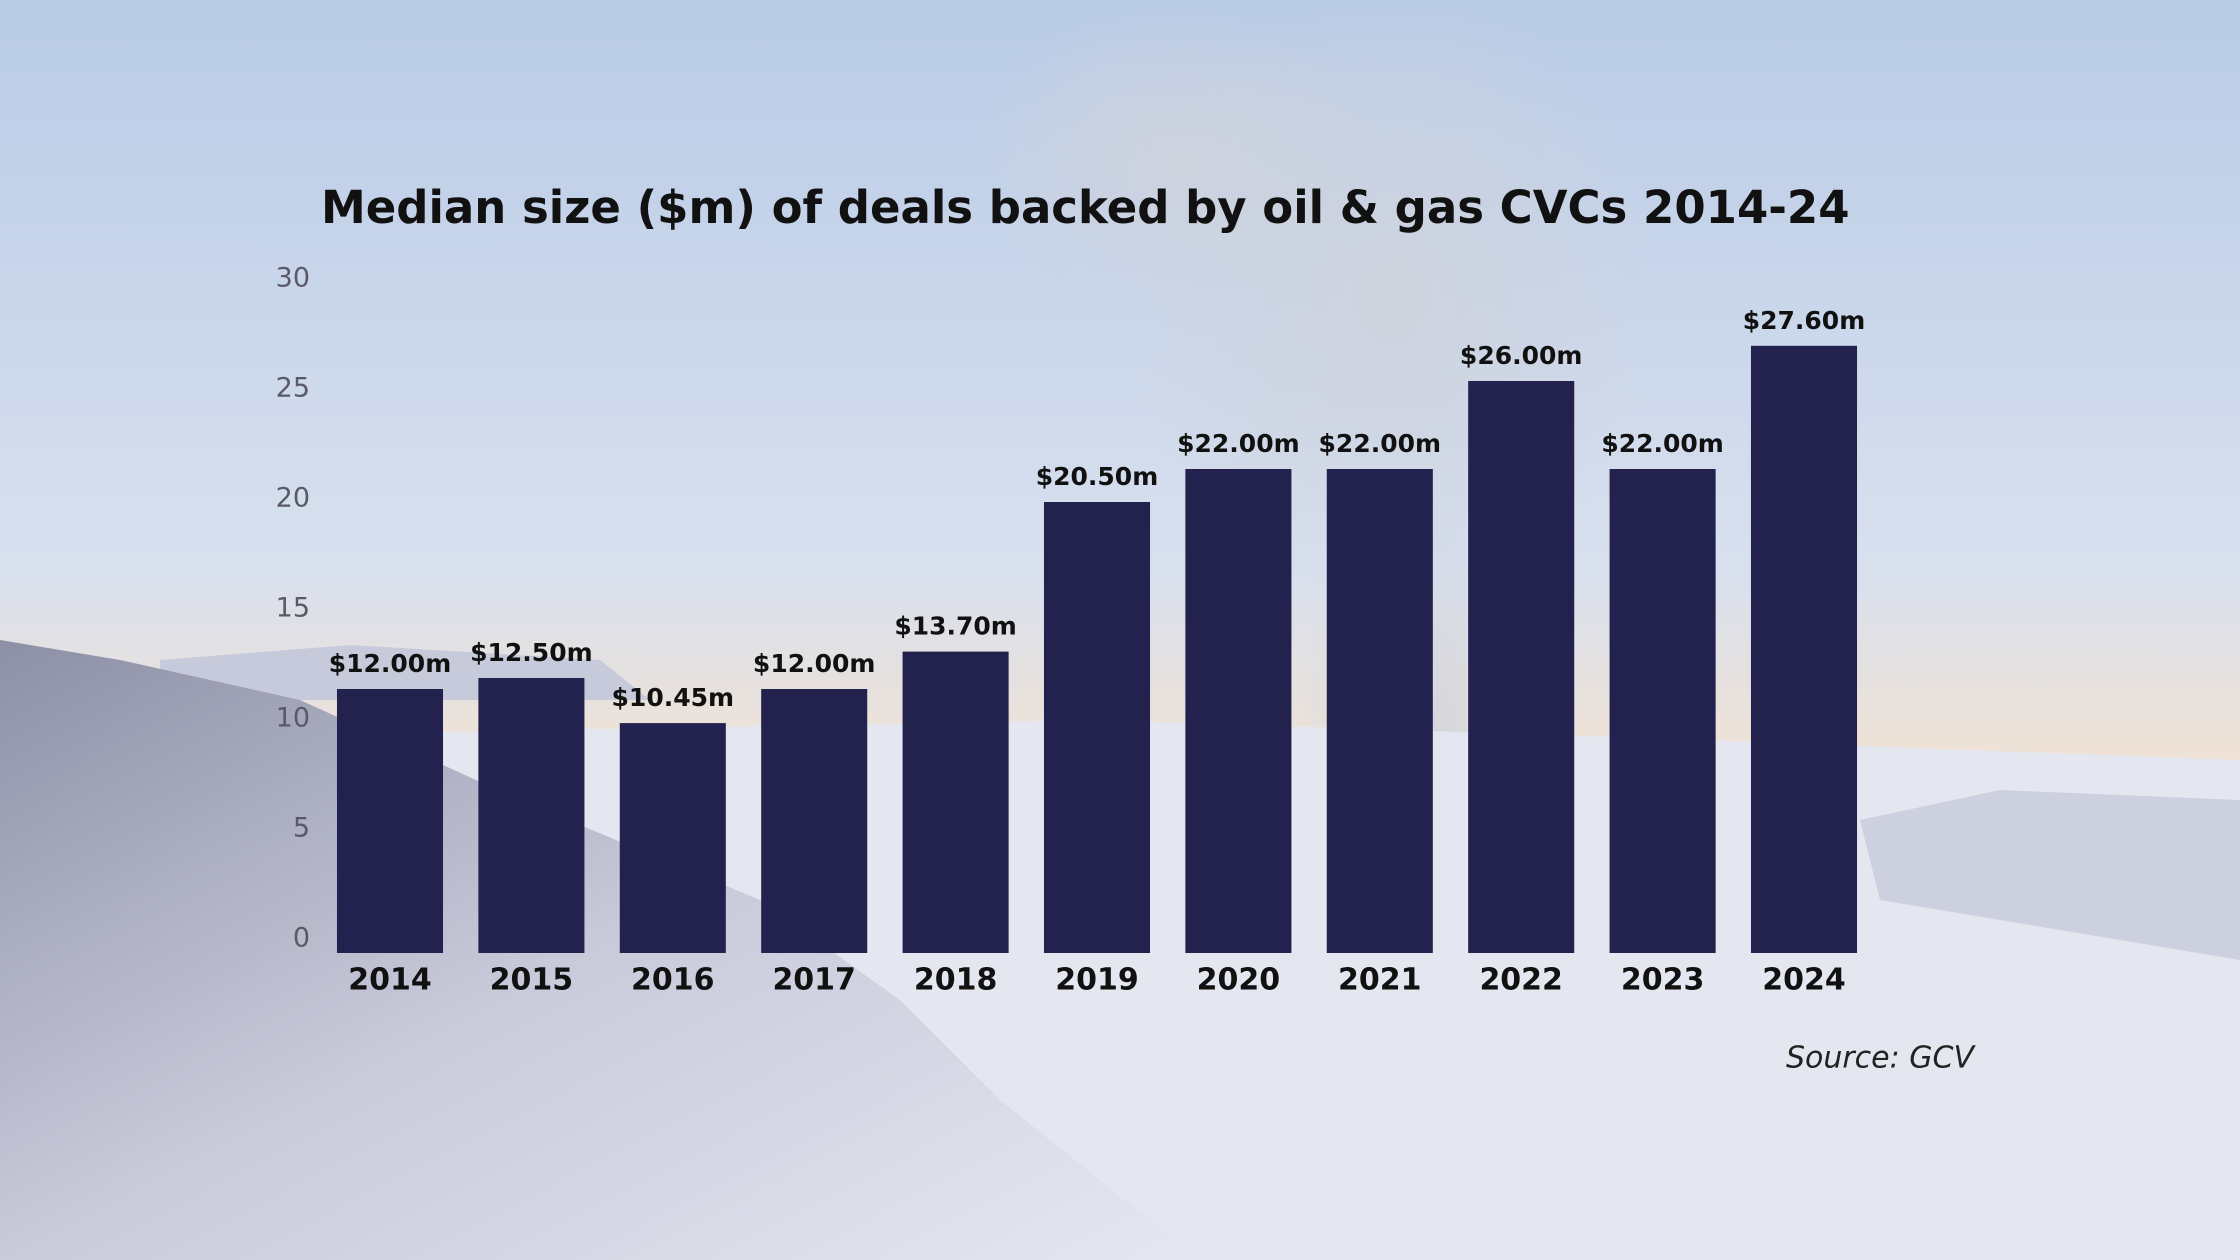 The width and height of the screenshot is (2240, 1260). Describe the element at coordinates (531, 652) in the screenshot. I see `value-label: $12.50m` at that location.